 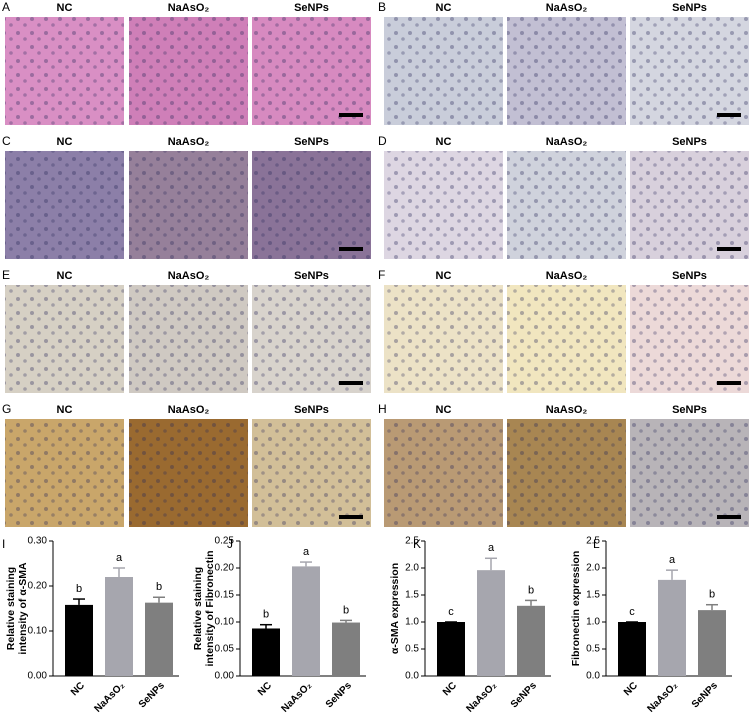 What do you see at coordinates (593, 568) in the screenshot?
I see `y-tick-label: 2.0` at bounding box center [593, 568].